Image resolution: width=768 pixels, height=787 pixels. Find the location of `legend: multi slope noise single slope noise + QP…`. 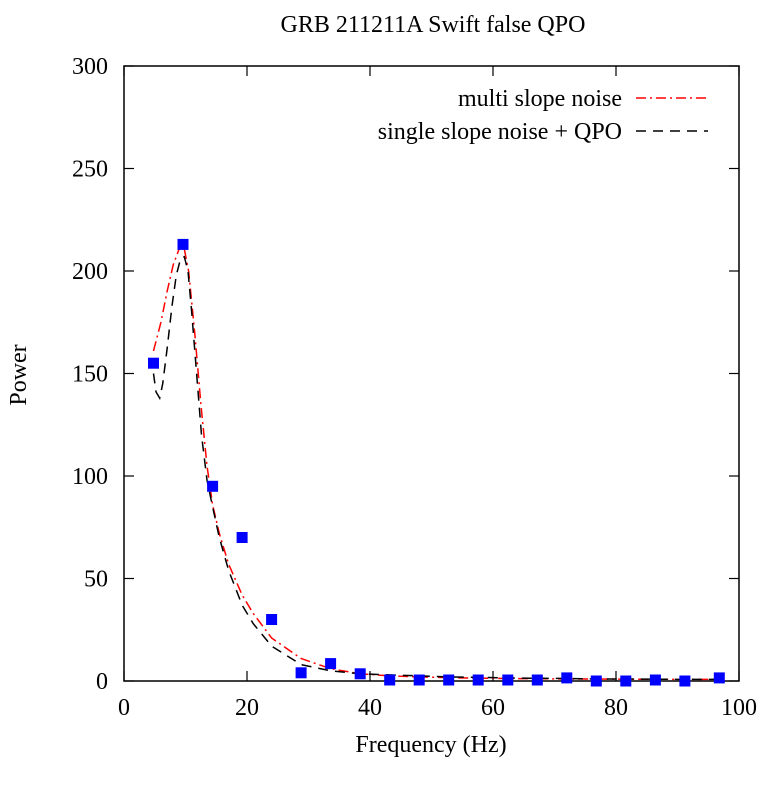

legend: multi slope noise single slope noise + QP… is located at coordinates (543, 115).